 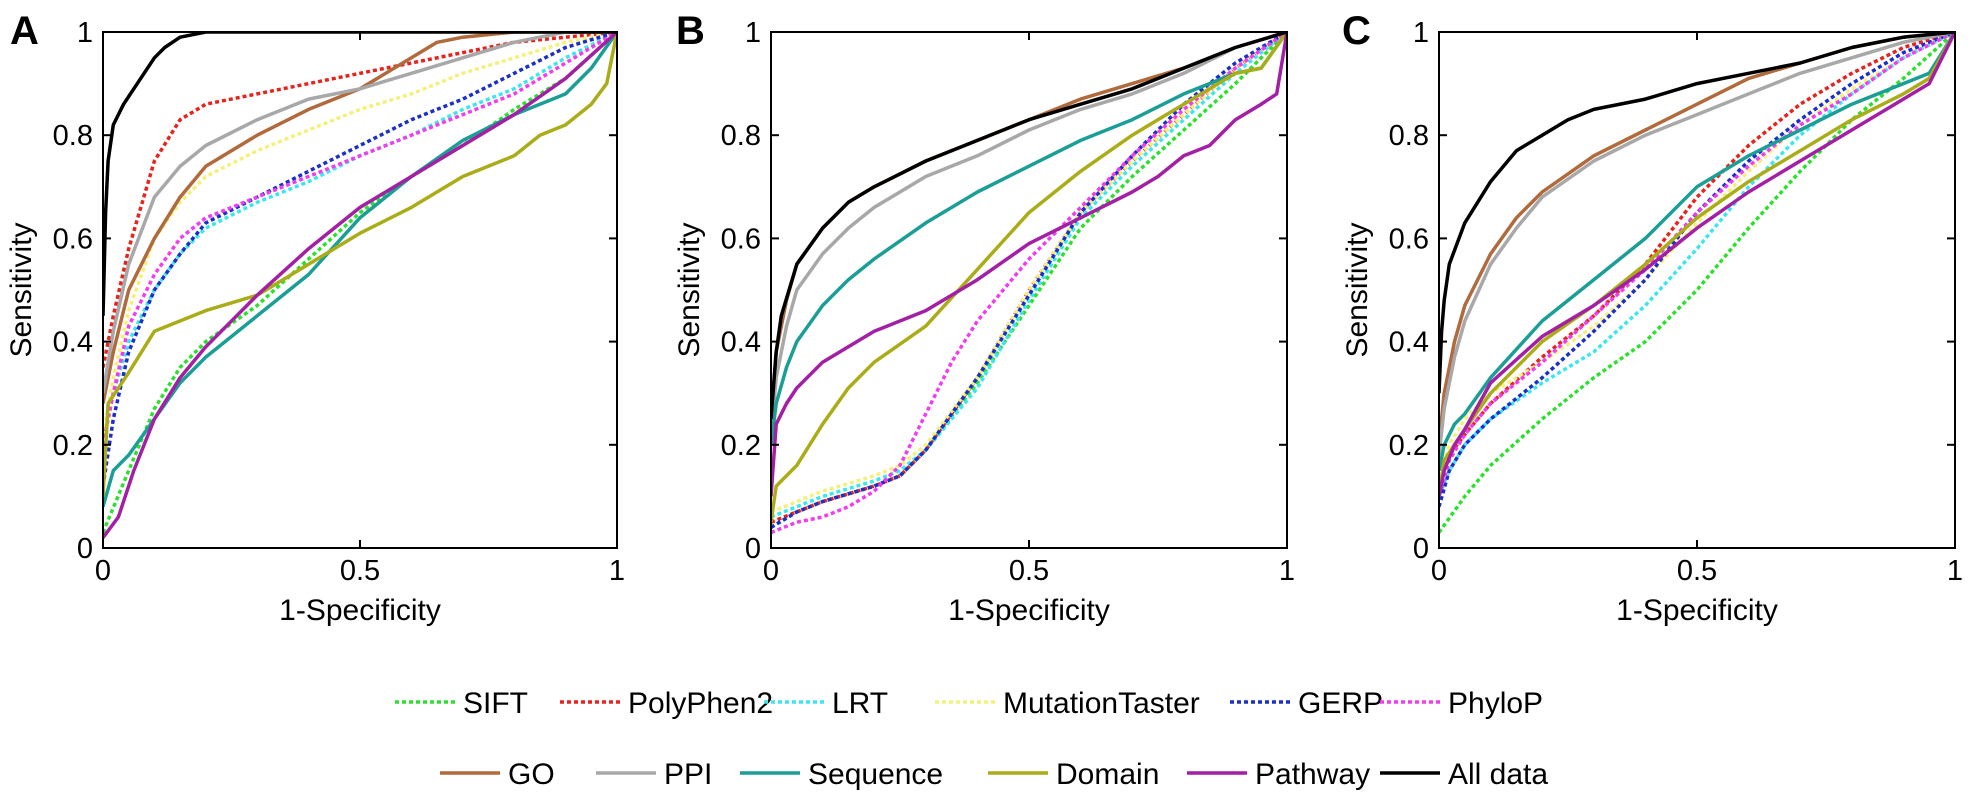 What do you see at coordinates (1498, 774) in the screenshot?
I see `legend-label: All data` at bounding box center [1498, 774].